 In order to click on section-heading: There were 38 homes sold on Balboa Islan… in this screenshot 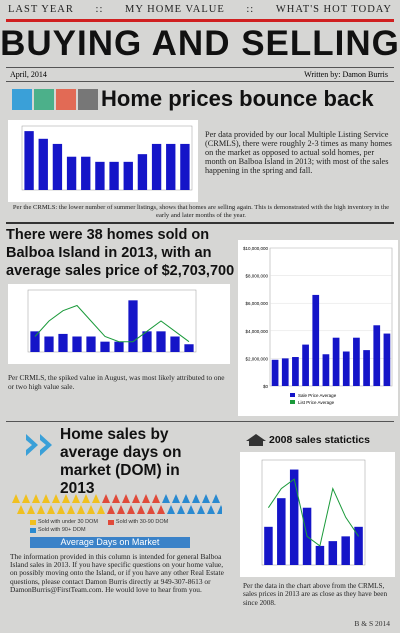, I will do `click(120, 253)`.